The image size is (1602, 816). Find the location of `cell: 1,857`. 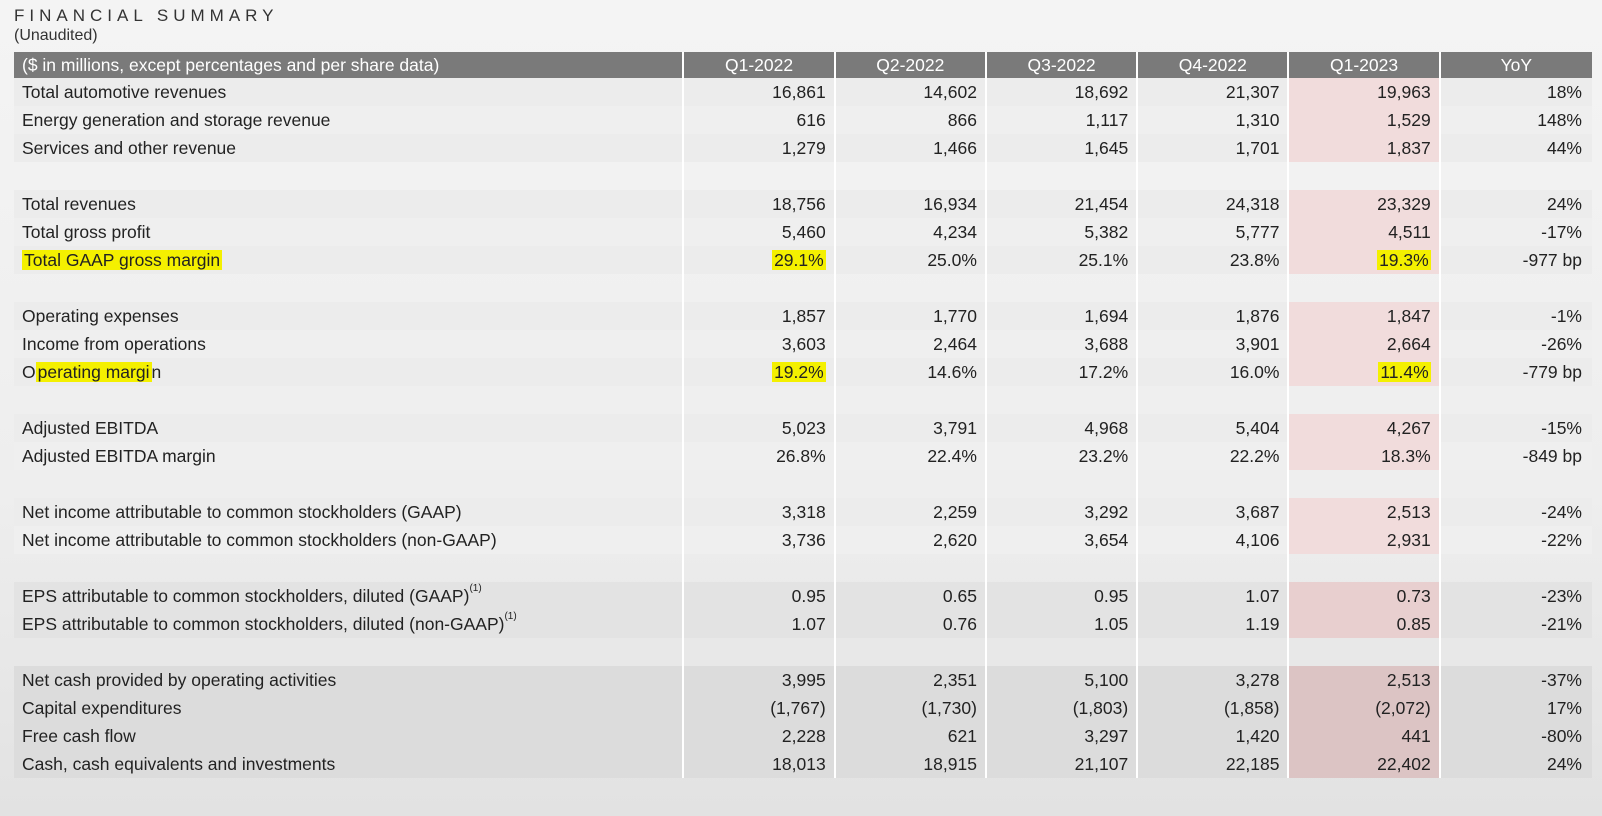

cell: 1,857 is located at coordinates (760, 316).